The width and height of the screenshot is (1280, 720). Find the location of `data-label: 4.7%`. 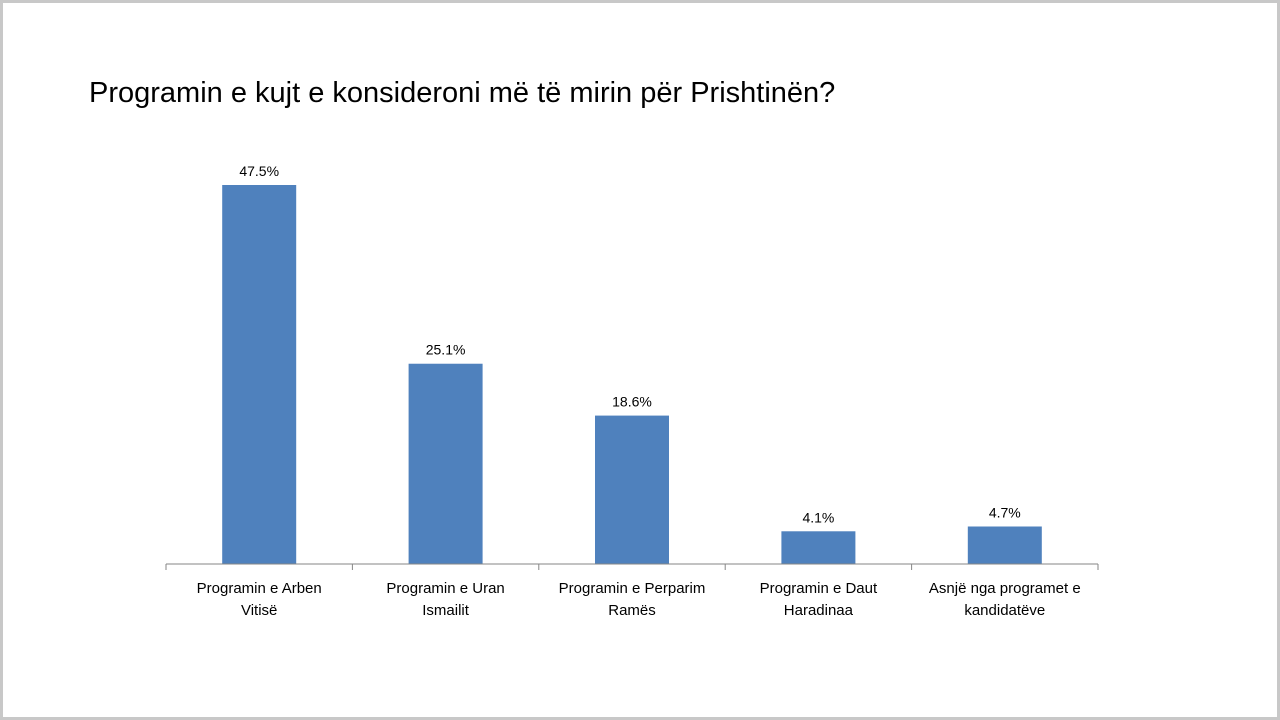

data-label: 4.7% is located at coordinates (1005, 512).